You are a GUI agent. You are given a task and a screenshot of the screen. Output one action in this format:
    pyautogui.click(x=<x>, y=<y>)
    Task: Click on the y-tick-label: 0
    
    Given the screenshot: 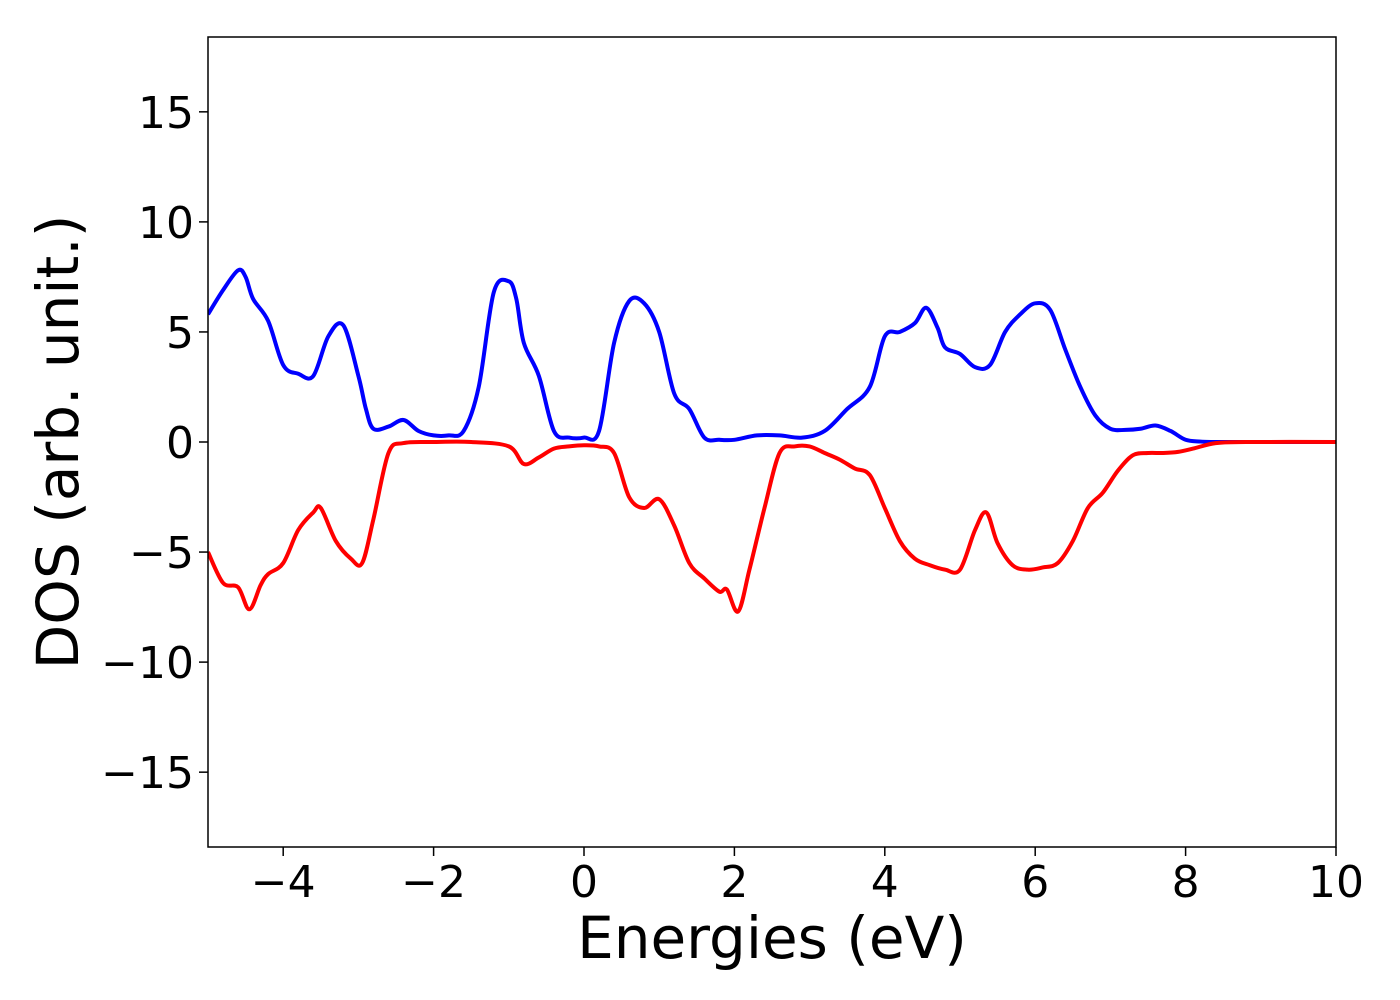 What is the action you would take?
    pyautogui.click(x=180, y=443)
    